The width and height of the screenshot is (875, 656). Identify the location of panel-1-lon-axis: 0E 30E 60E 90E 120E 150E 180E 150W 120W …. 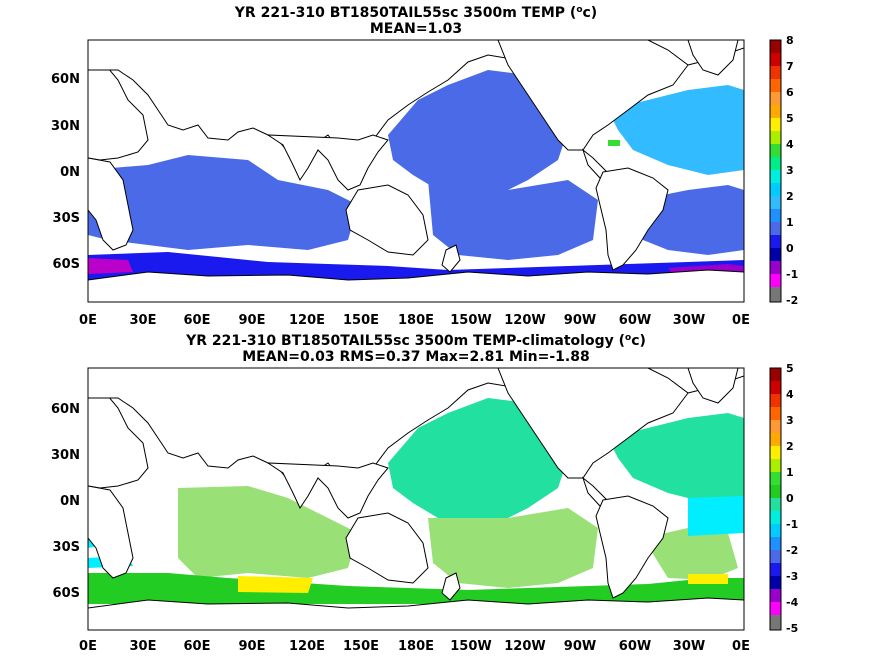
(414, 320).